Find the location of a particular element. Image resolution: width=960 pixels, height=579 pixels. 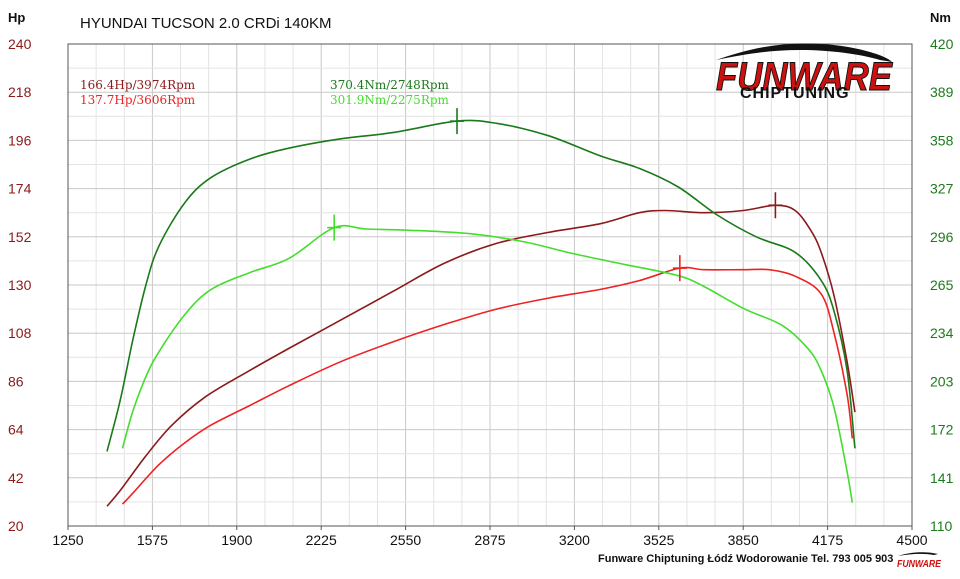

funware-logo: FUNWARE CHIPTUNING is located at coordinates (805, 72).